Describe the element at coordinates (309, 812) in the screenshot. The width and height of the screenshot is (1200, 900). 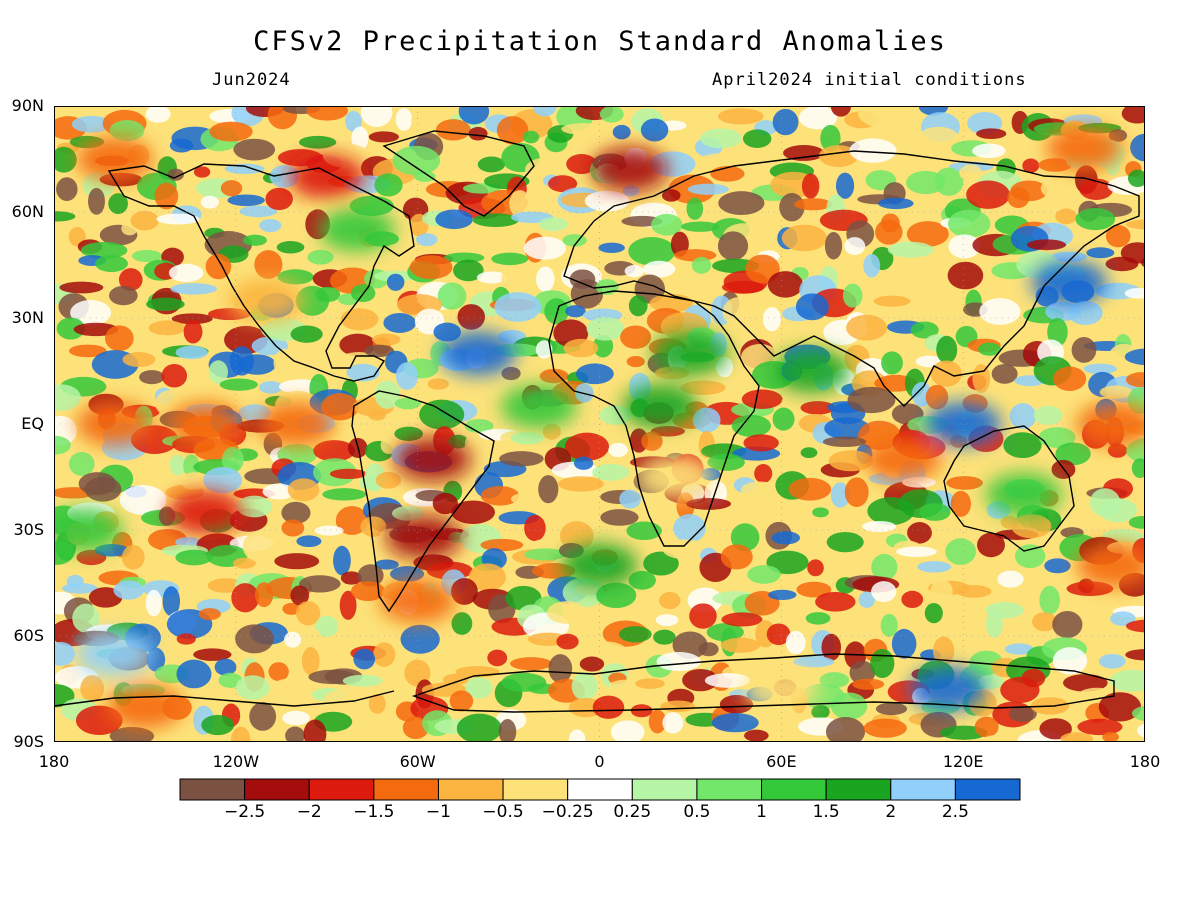
I see `colorbar-tick-label: −2` at that location.